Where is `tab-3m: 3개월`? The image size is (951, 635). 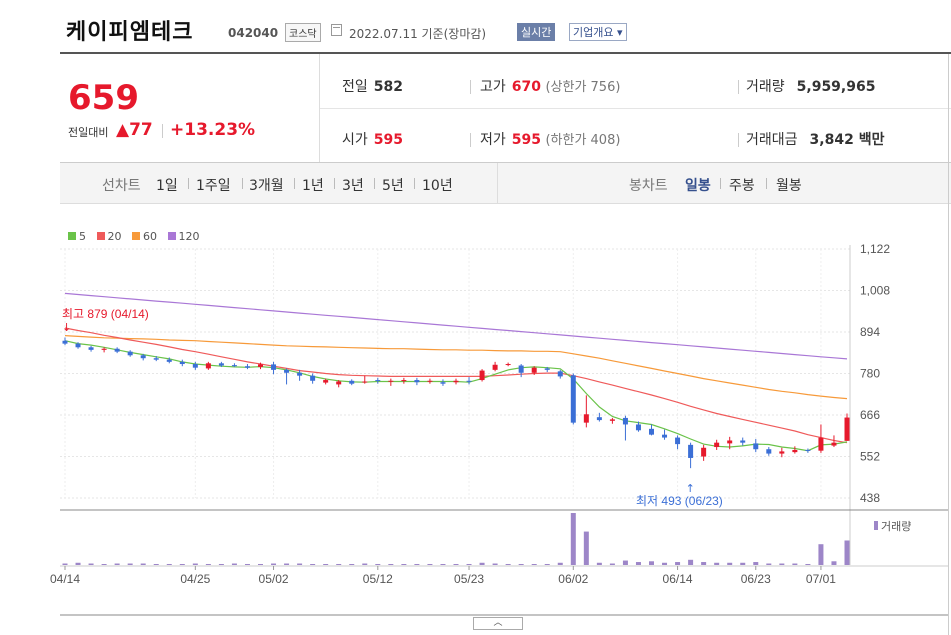 tab-3m: 3개월 is located at coordinates (266, 186).